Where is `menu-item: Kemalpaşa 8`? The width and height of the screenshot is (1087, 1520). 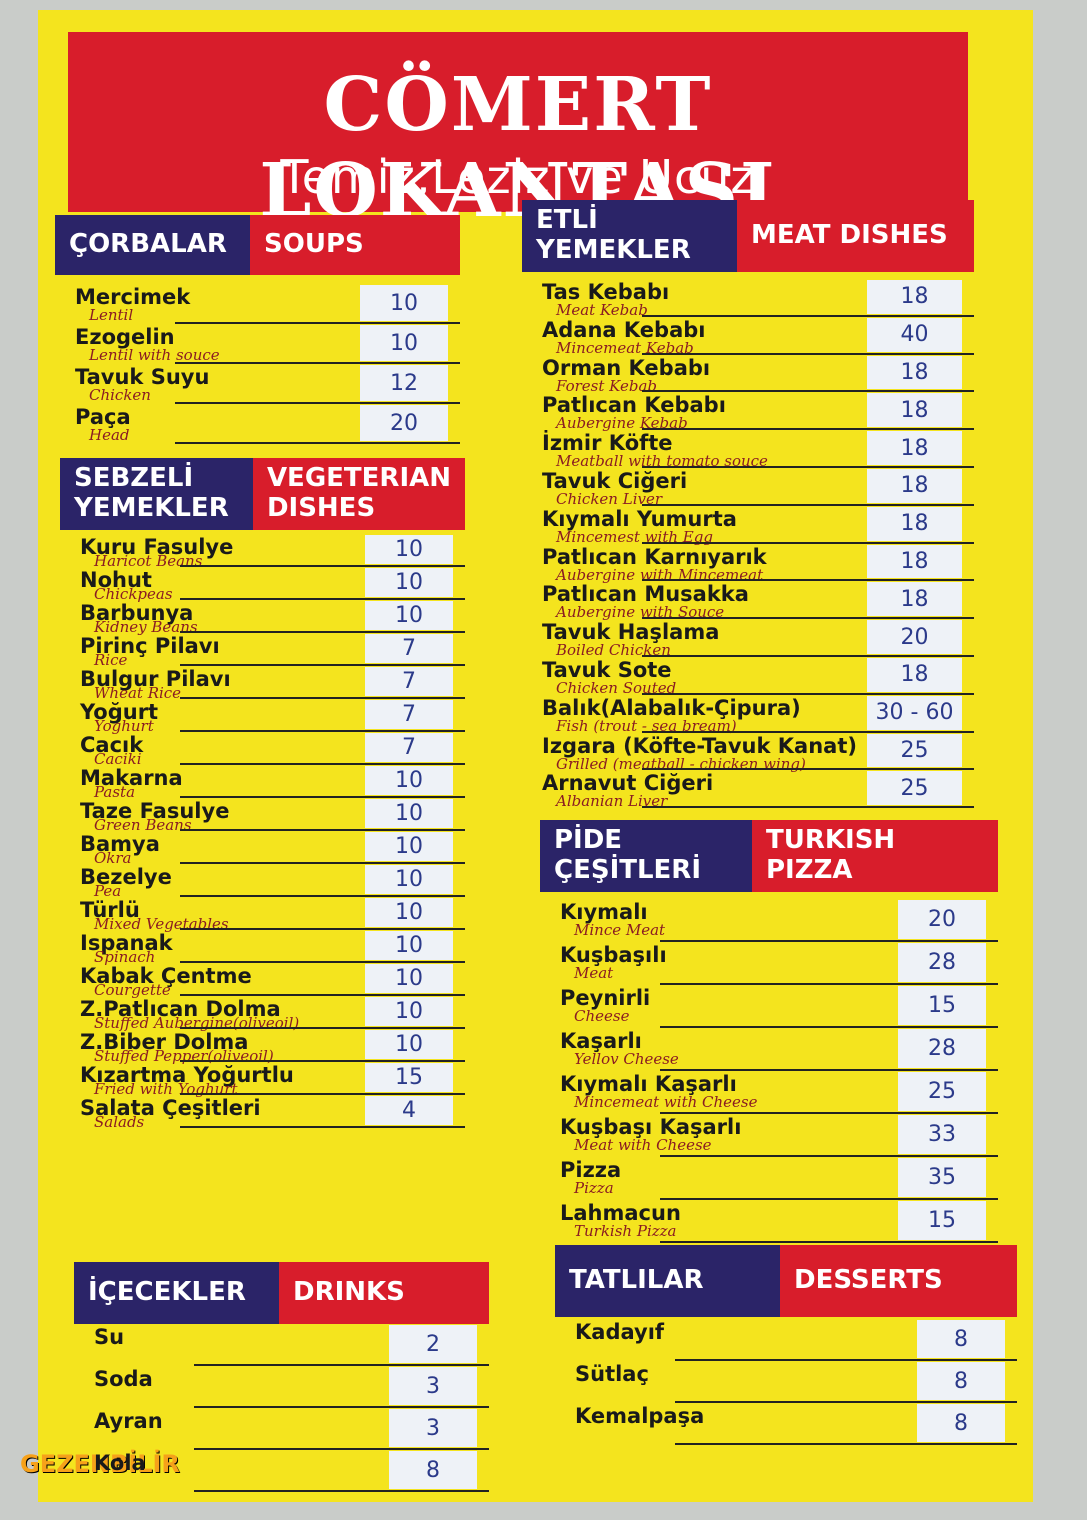 menu-item: Kemalpaşa 8 is located at coordinates (796, 1425).